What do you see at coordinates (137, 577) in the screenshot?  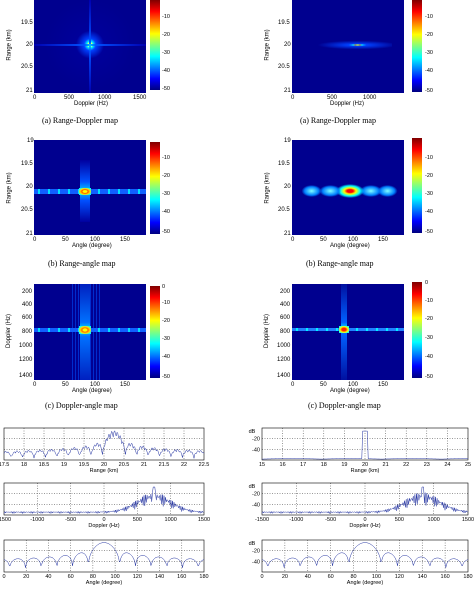 I see `x-tick-label: 120` at bounding box center [137, 577].